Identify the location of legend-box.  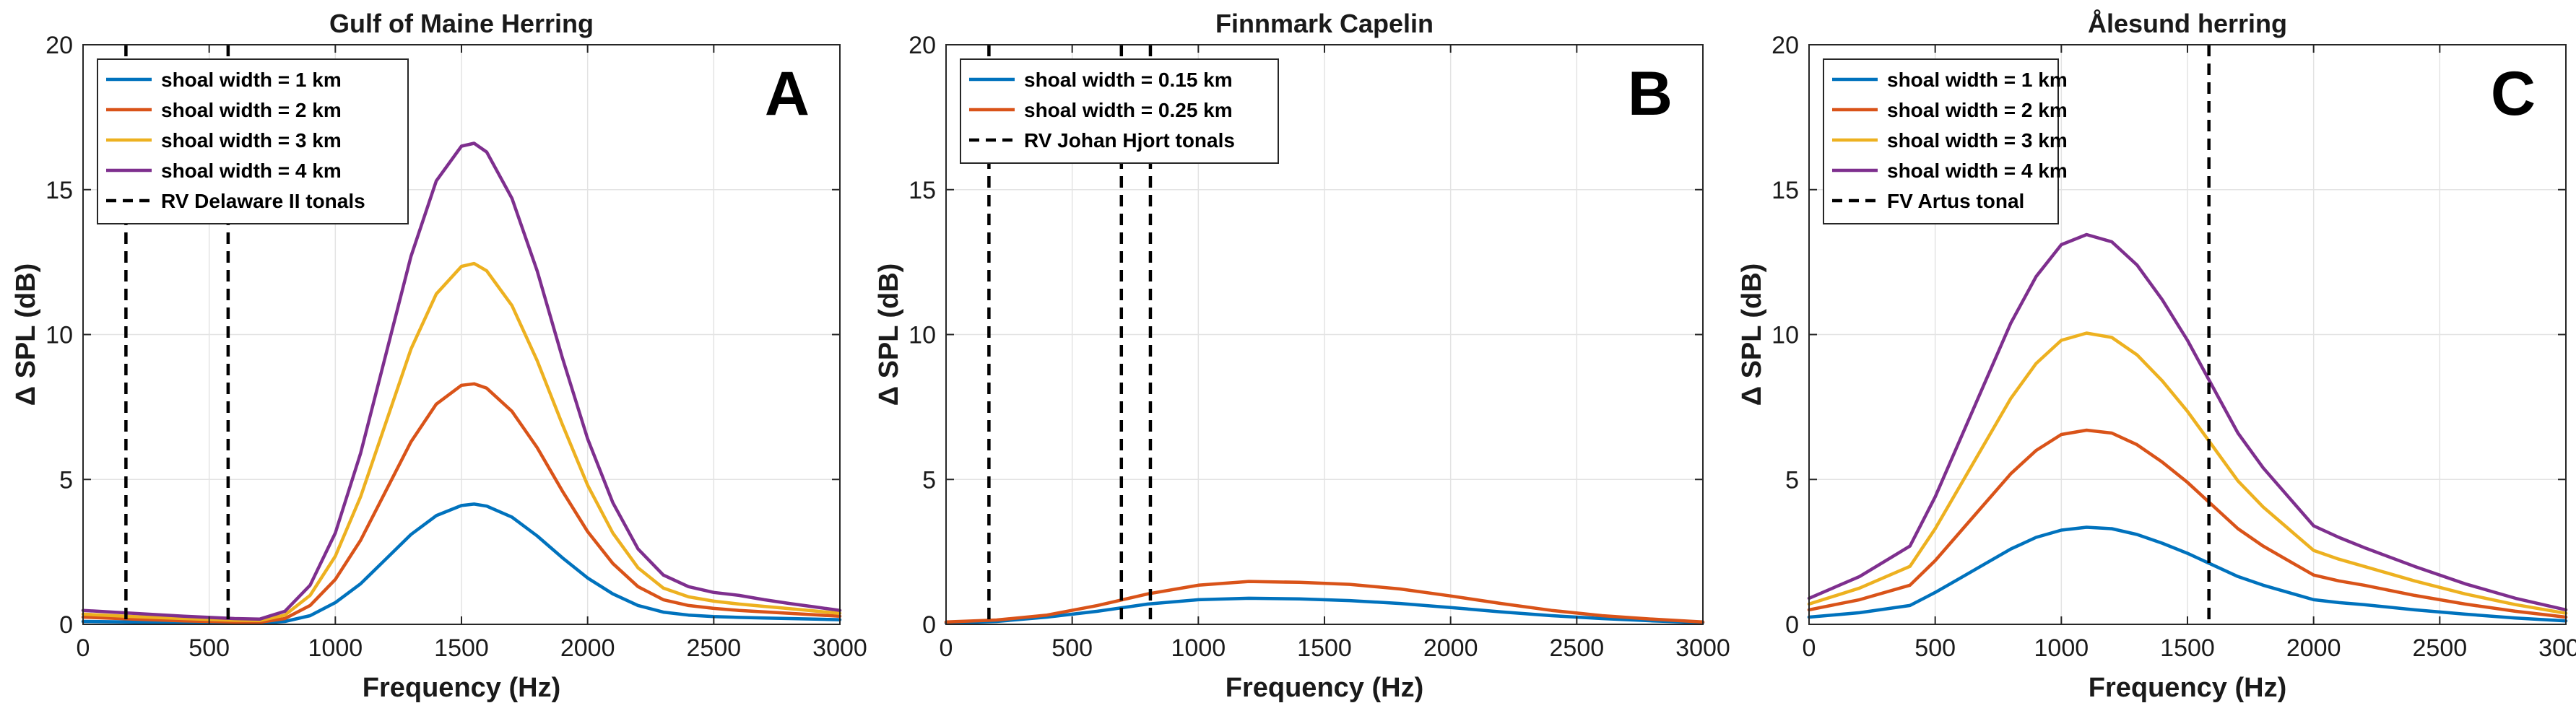
(1119, 111).